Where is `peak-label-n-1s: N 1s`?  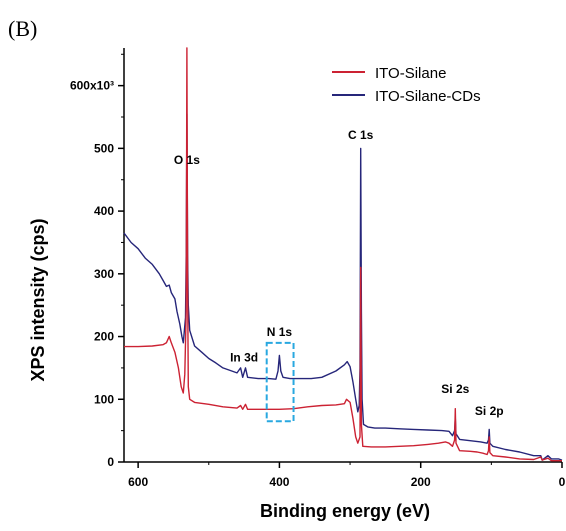
peak-label-n-1s: N 1s is located at coordinates (280, 332).